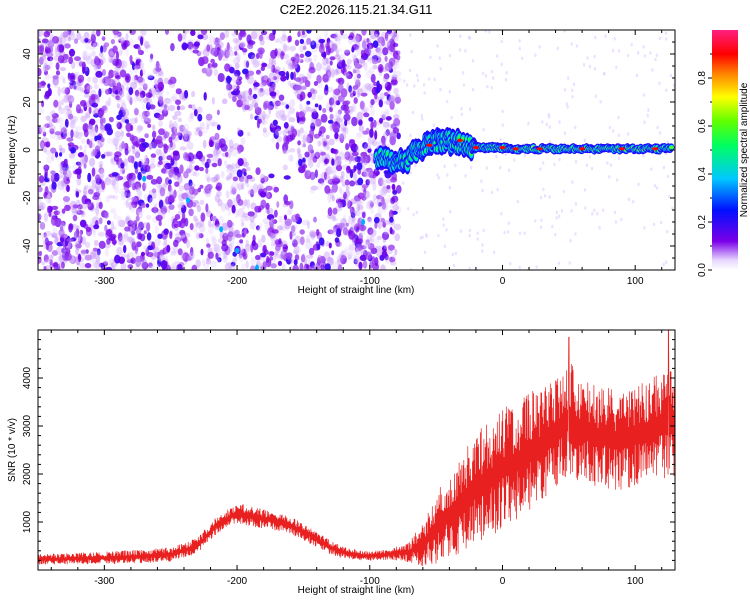 This screenshot has height=600, width=750. I want to click on snr-y-tick-label: 2000, so click(27, 473).